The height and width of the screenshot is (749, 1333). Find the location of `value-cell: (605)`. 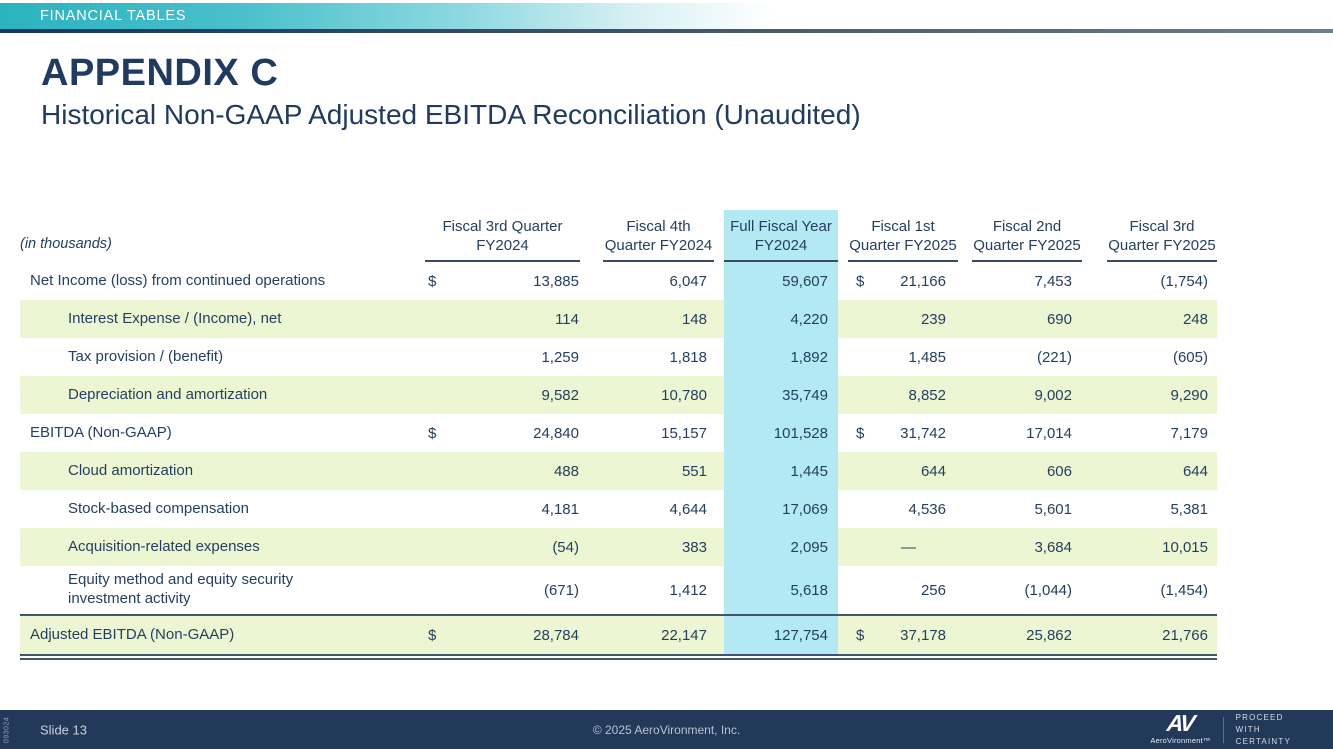

value-cell: (605) is located at coordinates (1162, 357).